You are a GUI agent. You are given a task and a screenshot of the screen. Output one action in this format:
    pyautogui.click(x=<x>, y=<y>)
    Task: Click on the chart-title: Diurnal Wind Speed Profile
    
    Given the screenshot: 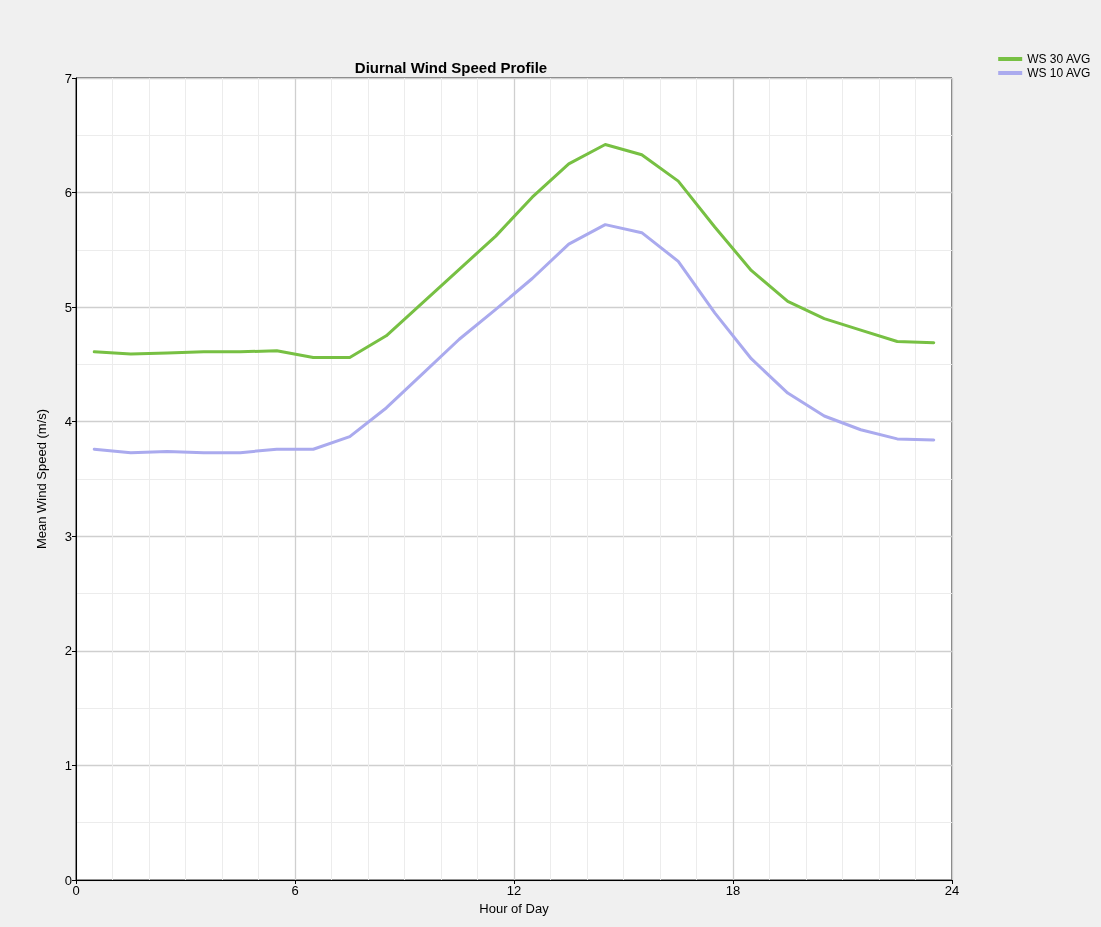 What is the action you would take?
    pyautogui.click(x=451, y=67)
    